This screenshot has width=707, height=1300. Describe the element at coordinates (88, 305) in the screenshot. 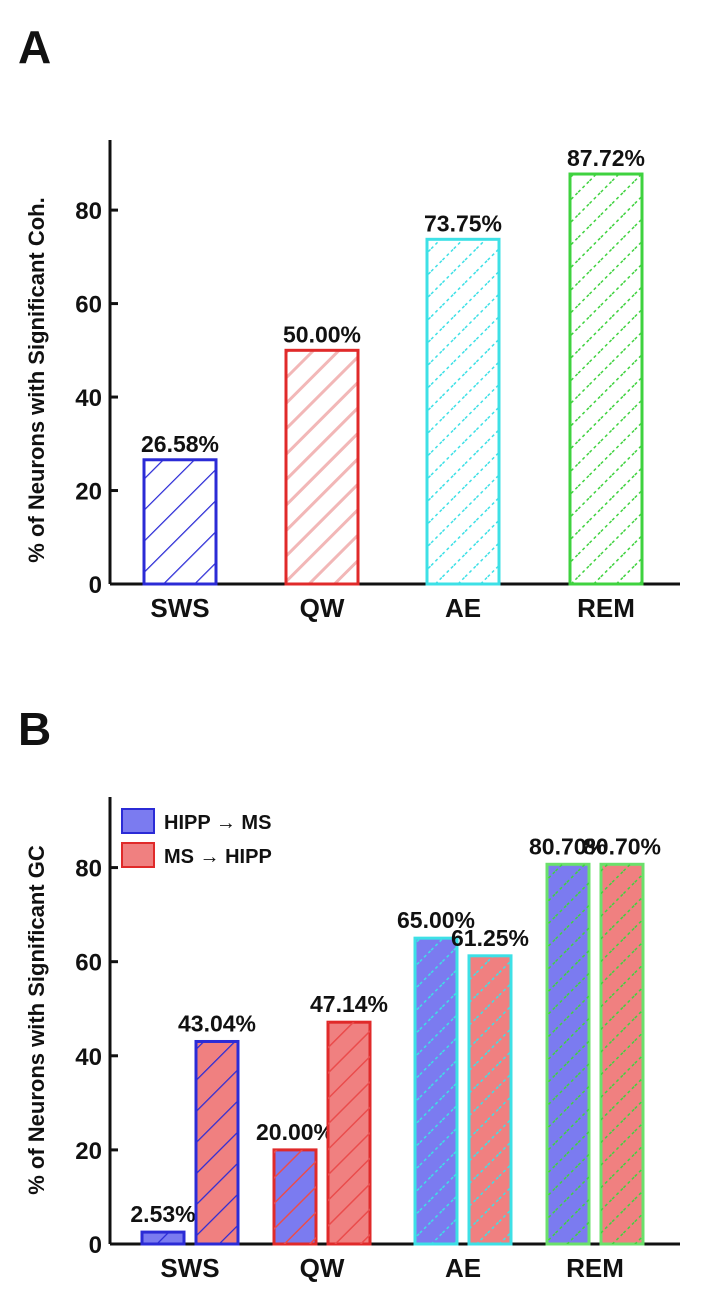

I see `panel-a-y-tick-label: 60` at that location.